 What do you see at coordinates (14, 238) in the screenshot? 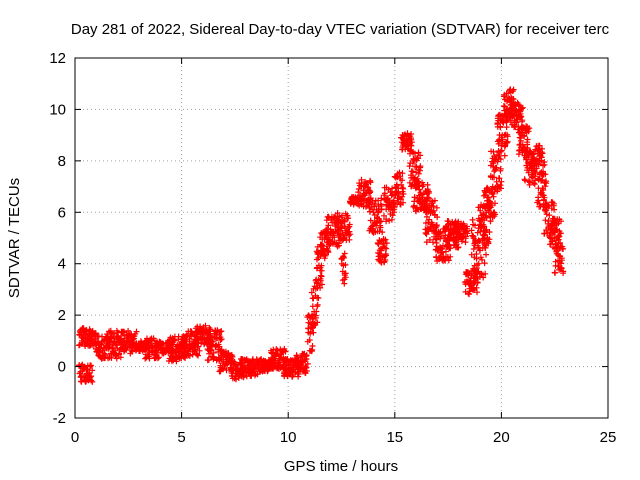
I see `y-axis-label: SDTVAR / TECUs` at bounding box center [14, 238].